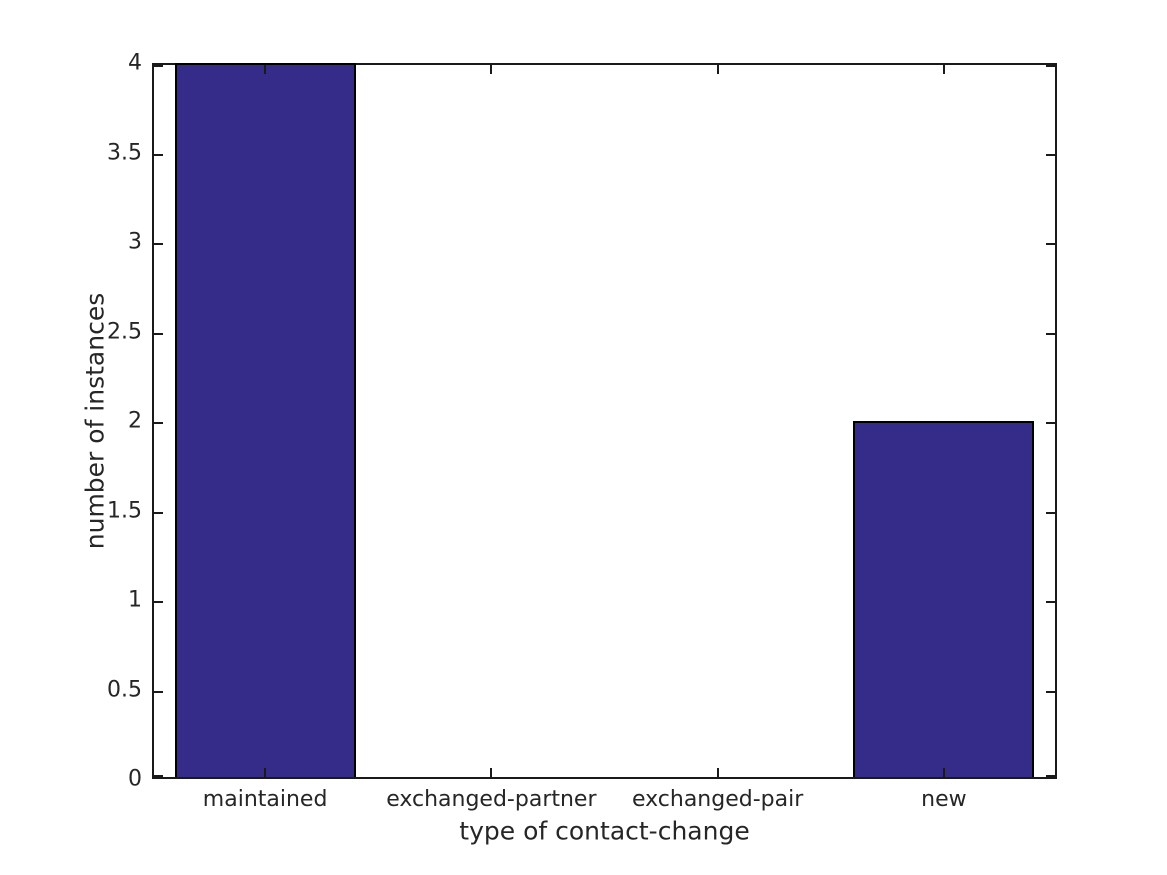 This screenshot has height=875, width=1167. I want to click on bar-maintained, so click(265, 420).